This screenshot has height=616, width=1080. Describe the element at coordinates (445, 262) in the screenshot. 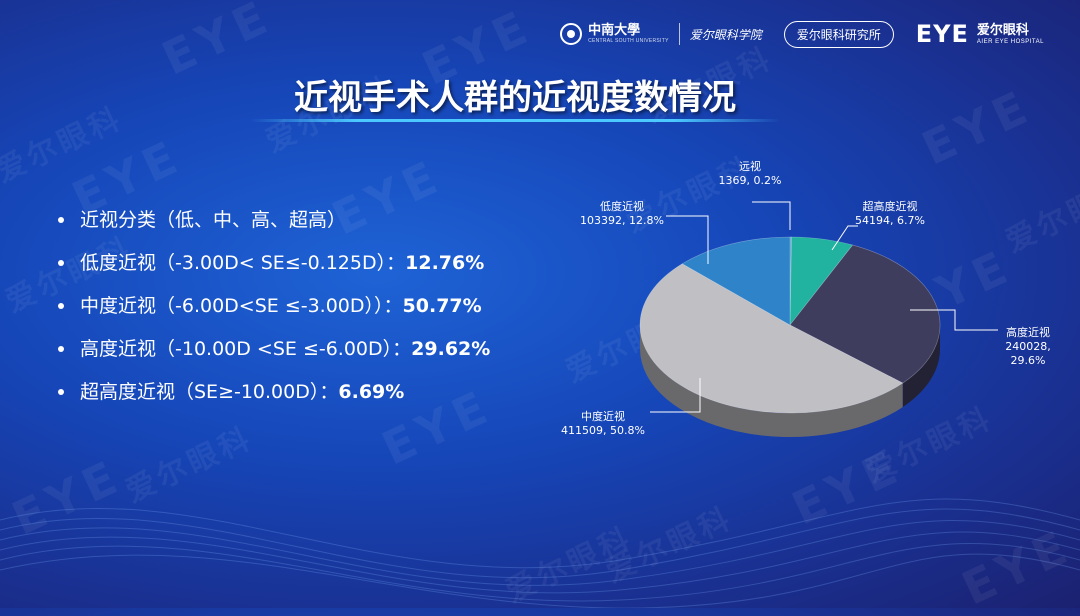

I see `bullet-percent: 12.76%` at that location.